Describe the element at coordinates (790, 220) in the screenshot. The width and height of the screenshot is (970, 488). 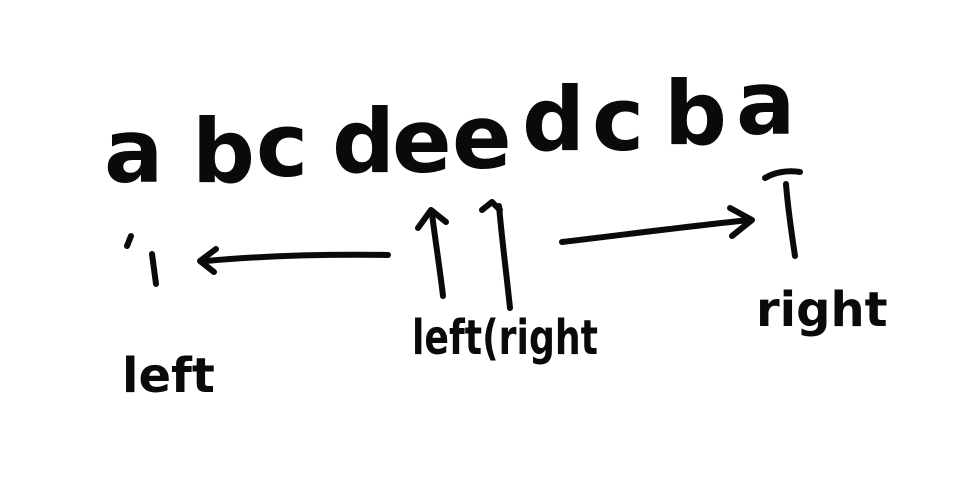
I see `right-pointer-stem` at that location.